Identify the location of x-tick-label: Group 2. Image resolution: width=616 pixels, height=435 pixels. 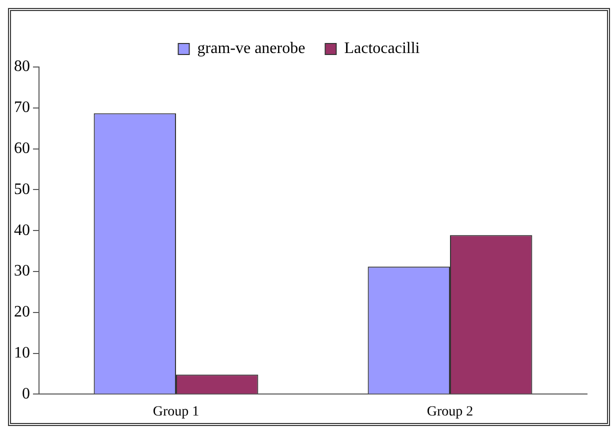
(450, 412).